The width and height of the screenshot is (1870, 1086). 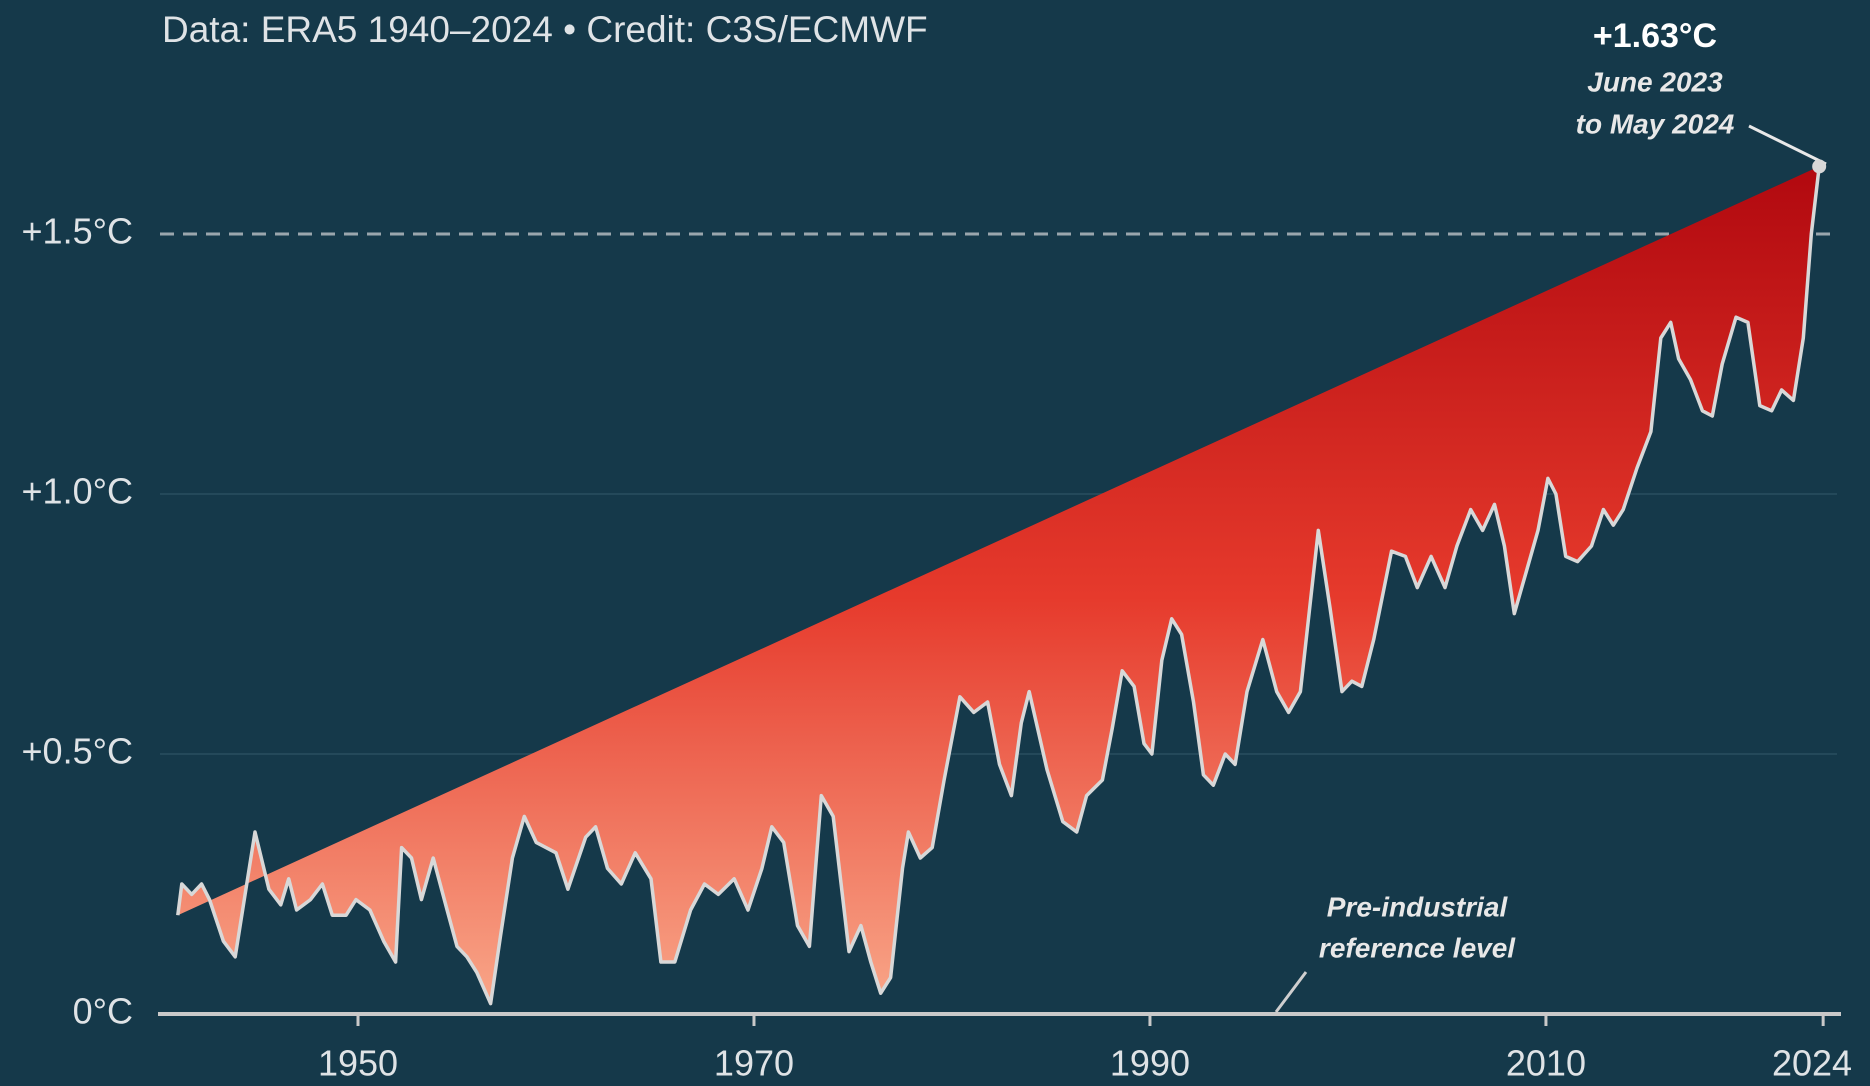 What do you see at coordinates (545, 29) in the screenshot?
I see `chart-subtitle: Data: ERA5 1940–2024 • Credit: C3S/ECMWF` at bounding box center [545, 29].